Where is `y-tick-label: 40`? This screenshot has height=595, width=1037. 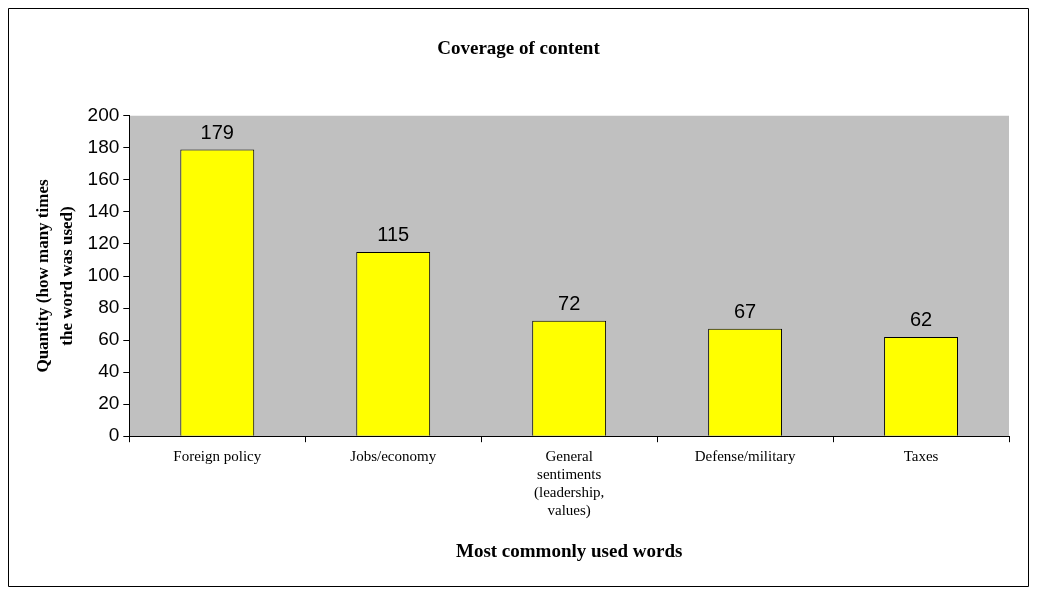 y-tick-label: 40 is located at coordinates (109, 371).